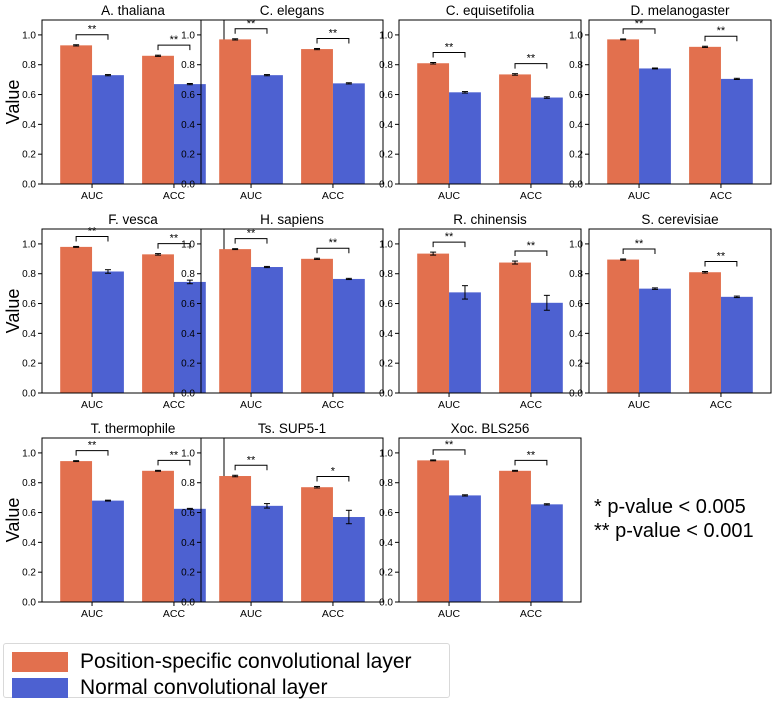 The width and height of the screenshot is (776, 701). What do you see at coordinates (680, 10) in the screenshot?
I see `panel-title: D. melanogaster` at bounding box center [680, 10].